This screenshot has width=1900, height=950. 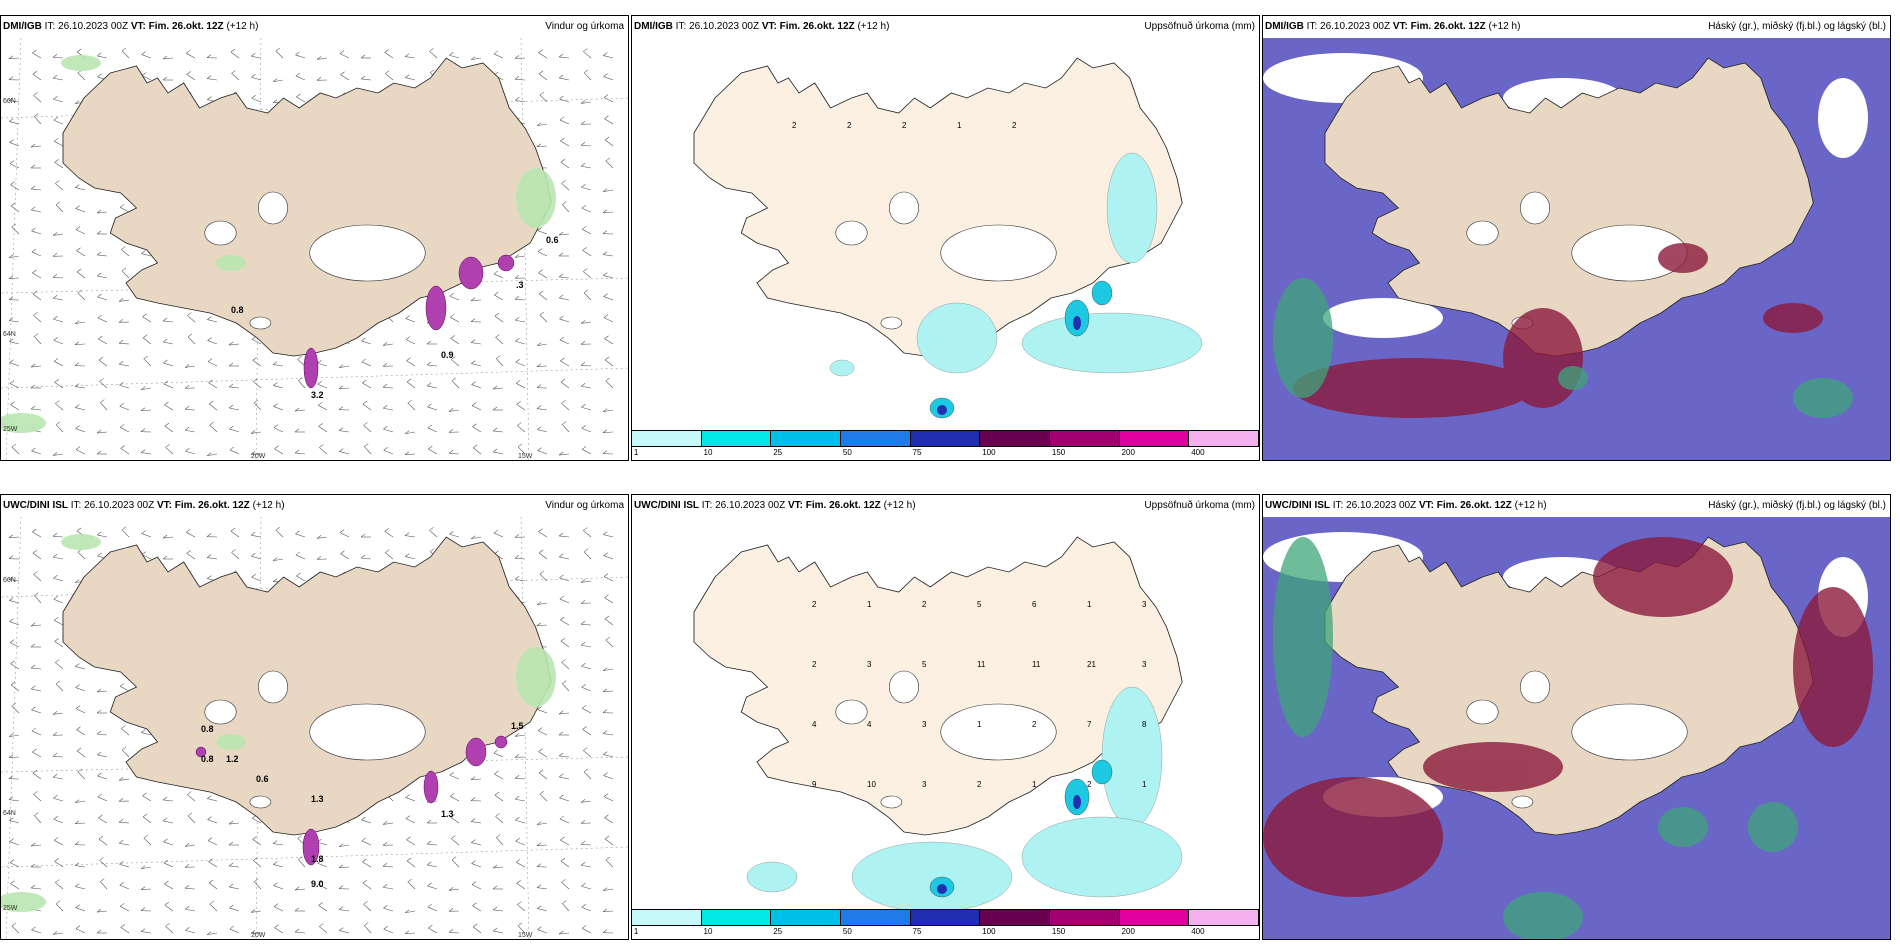 What do you see at coordinates (9, 101) in the screenshot?
I see `lat-label: 66N` at bounding box center [9, 101].